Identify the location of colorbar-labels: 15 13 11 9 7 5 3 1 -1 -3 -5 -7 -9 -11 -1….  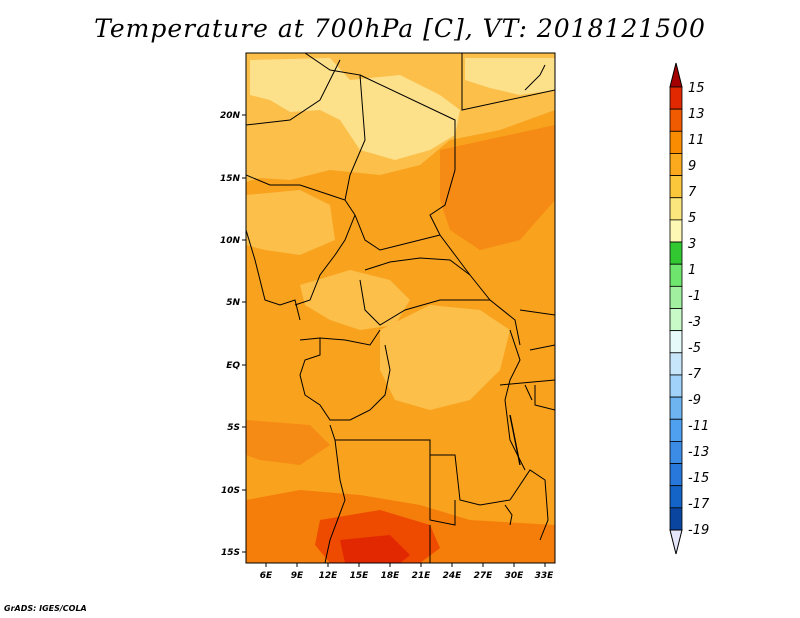
(699, 309).